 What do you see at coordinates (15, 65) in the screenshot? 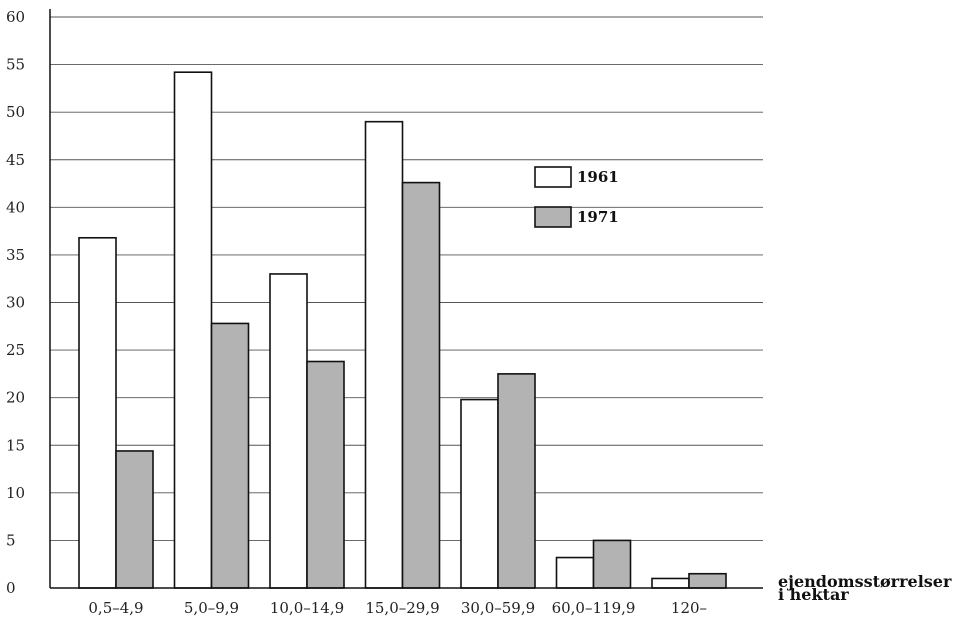
I see `y-tick-label: 55` at bounding box center [15, 65].